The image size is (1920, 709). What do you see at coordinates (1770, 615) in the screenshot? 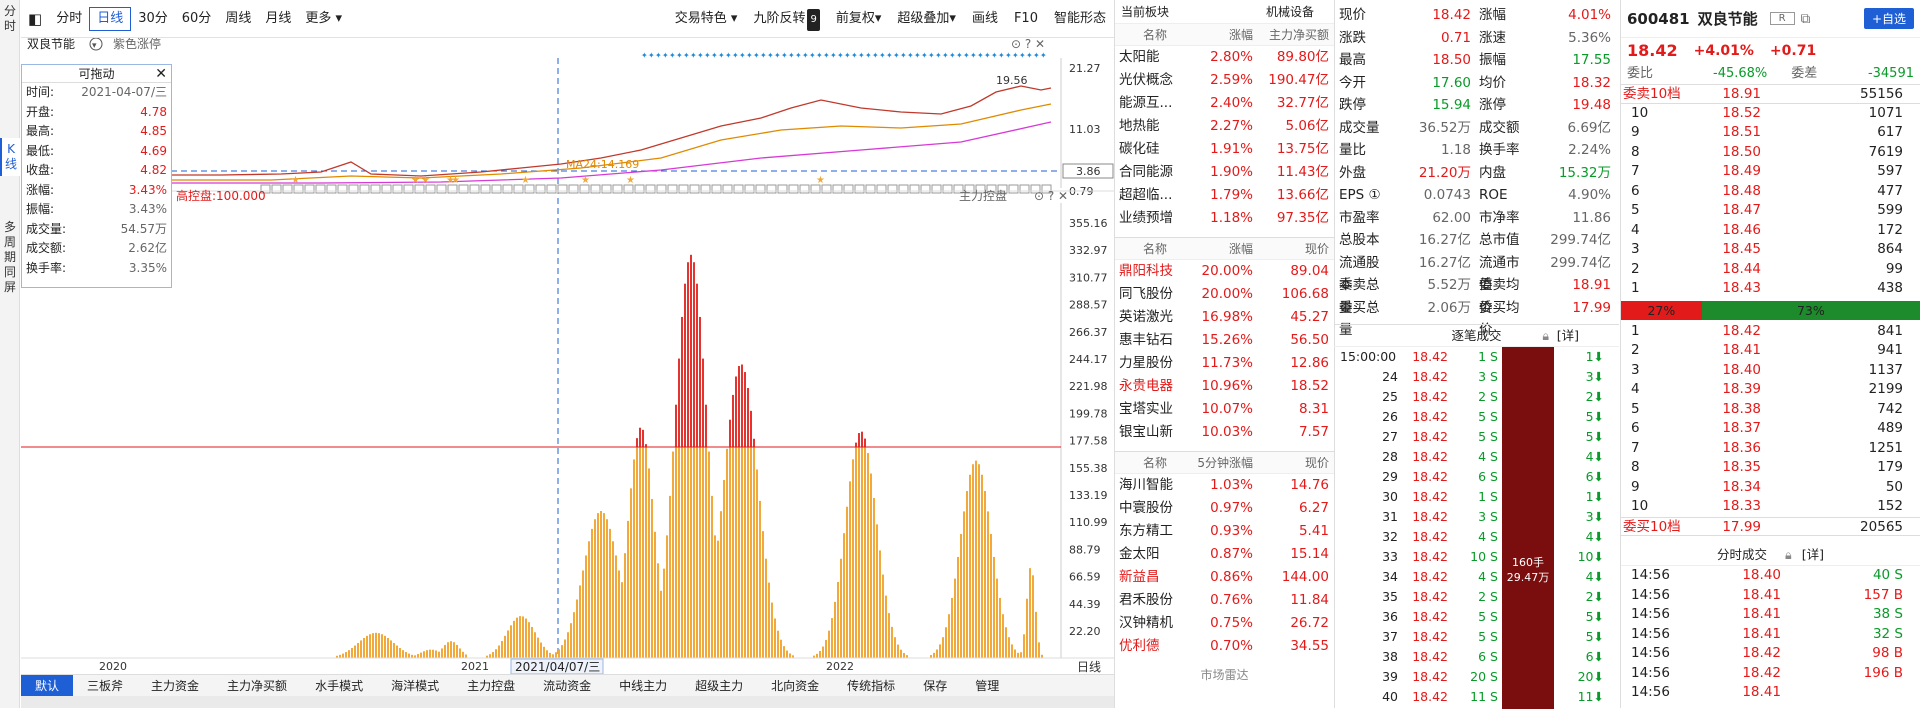
I see `minute-trade-row: 14:56 18.41 38 S` at bounding box center [1770, 615].